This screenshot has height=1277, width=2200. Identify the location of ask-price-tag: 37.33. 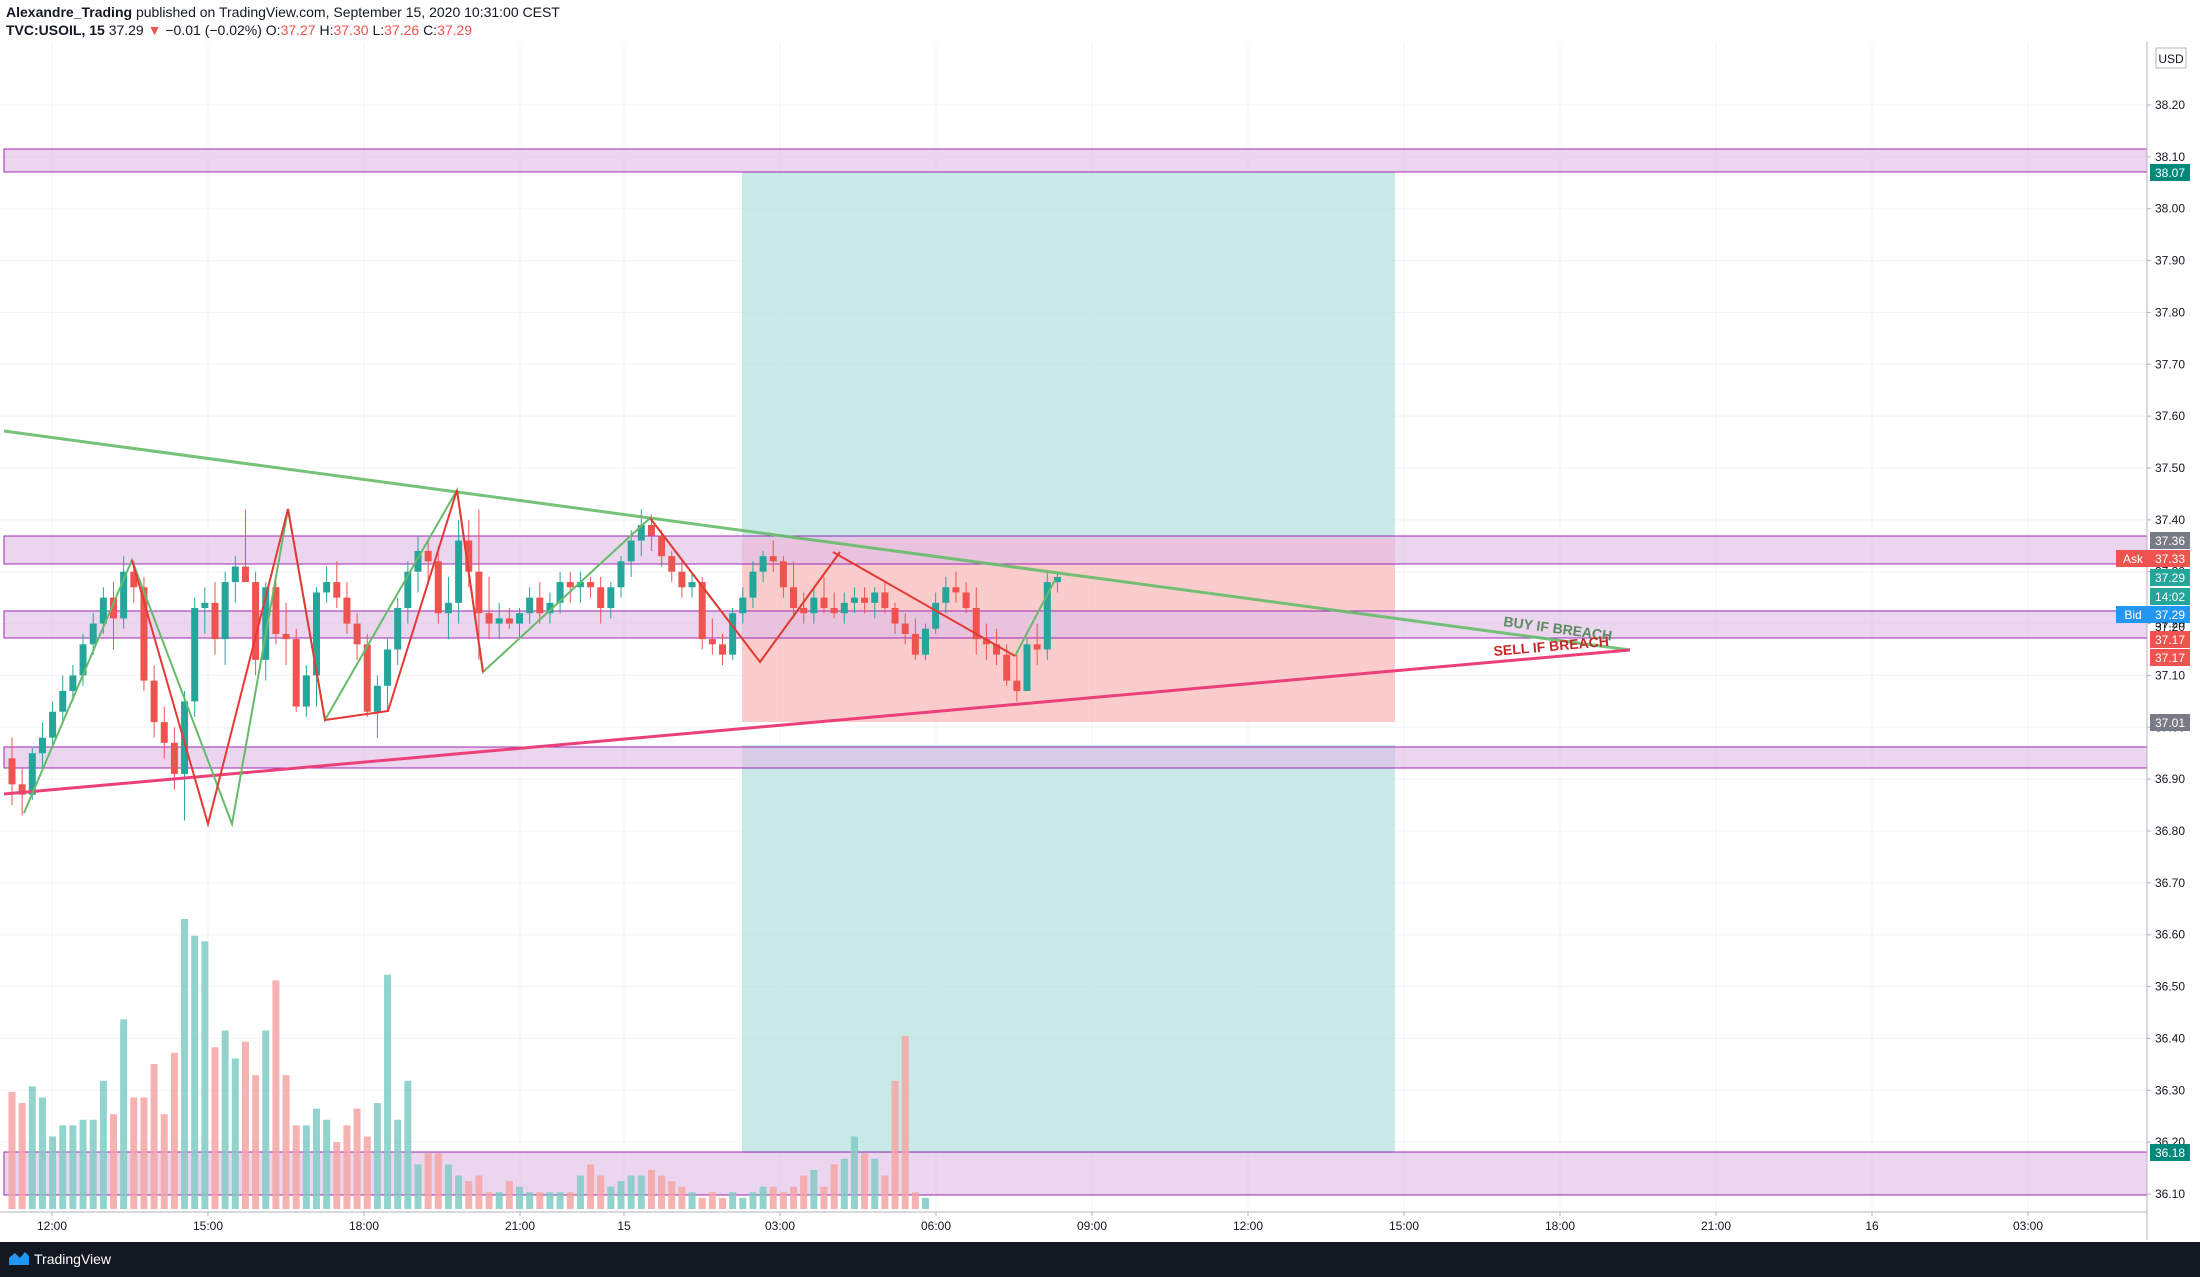
(2170, 559).